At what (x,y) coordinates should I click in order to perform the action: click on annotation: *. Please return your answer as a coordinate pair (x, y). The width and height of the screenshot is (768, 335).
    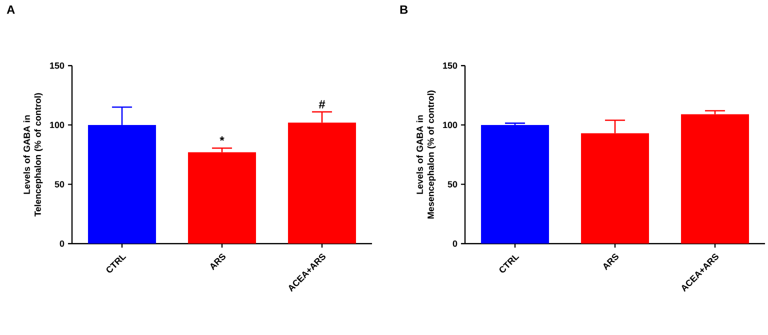
    Looking at the image, I should click on (222, 138).